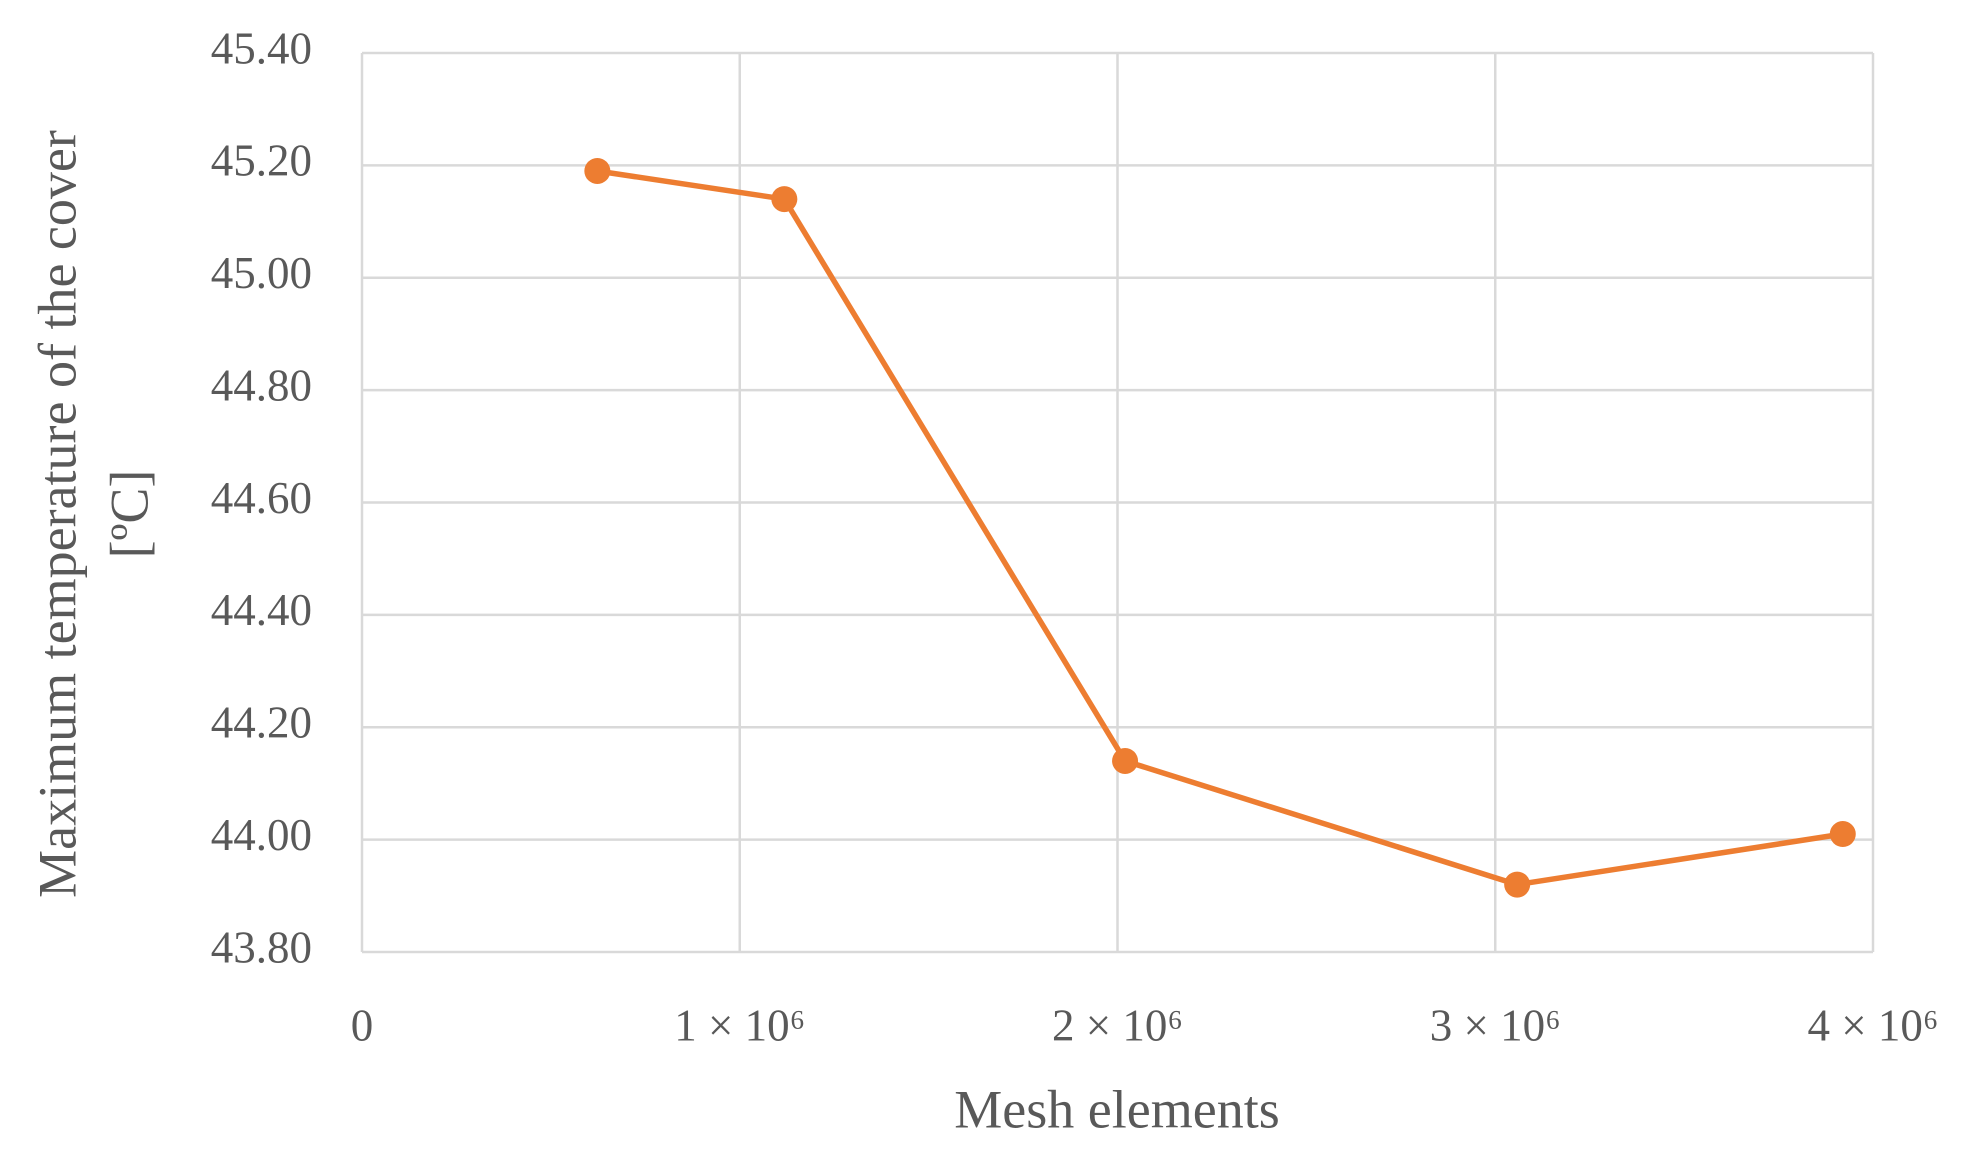  Describe the element at coordinates (57, 514) in the screenshot. I see `y-axis-label: Maximum temperature of the cover` at that location.